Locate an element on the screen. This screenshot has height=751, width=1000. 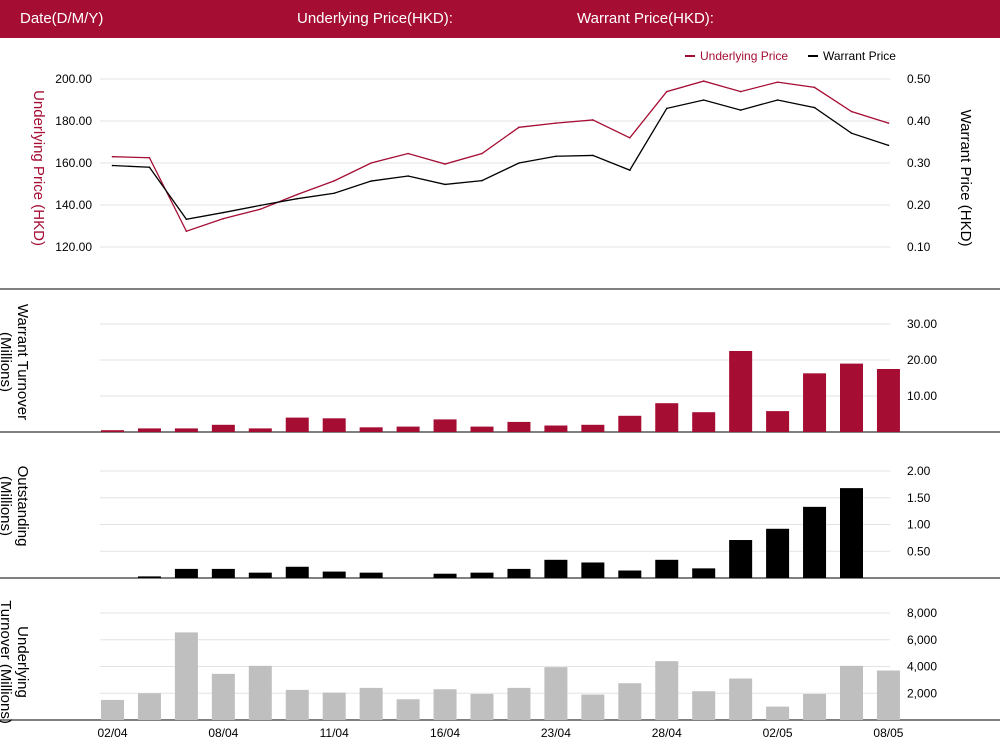
right-tick-label: 2.00 is located at coordinates (919, 471).